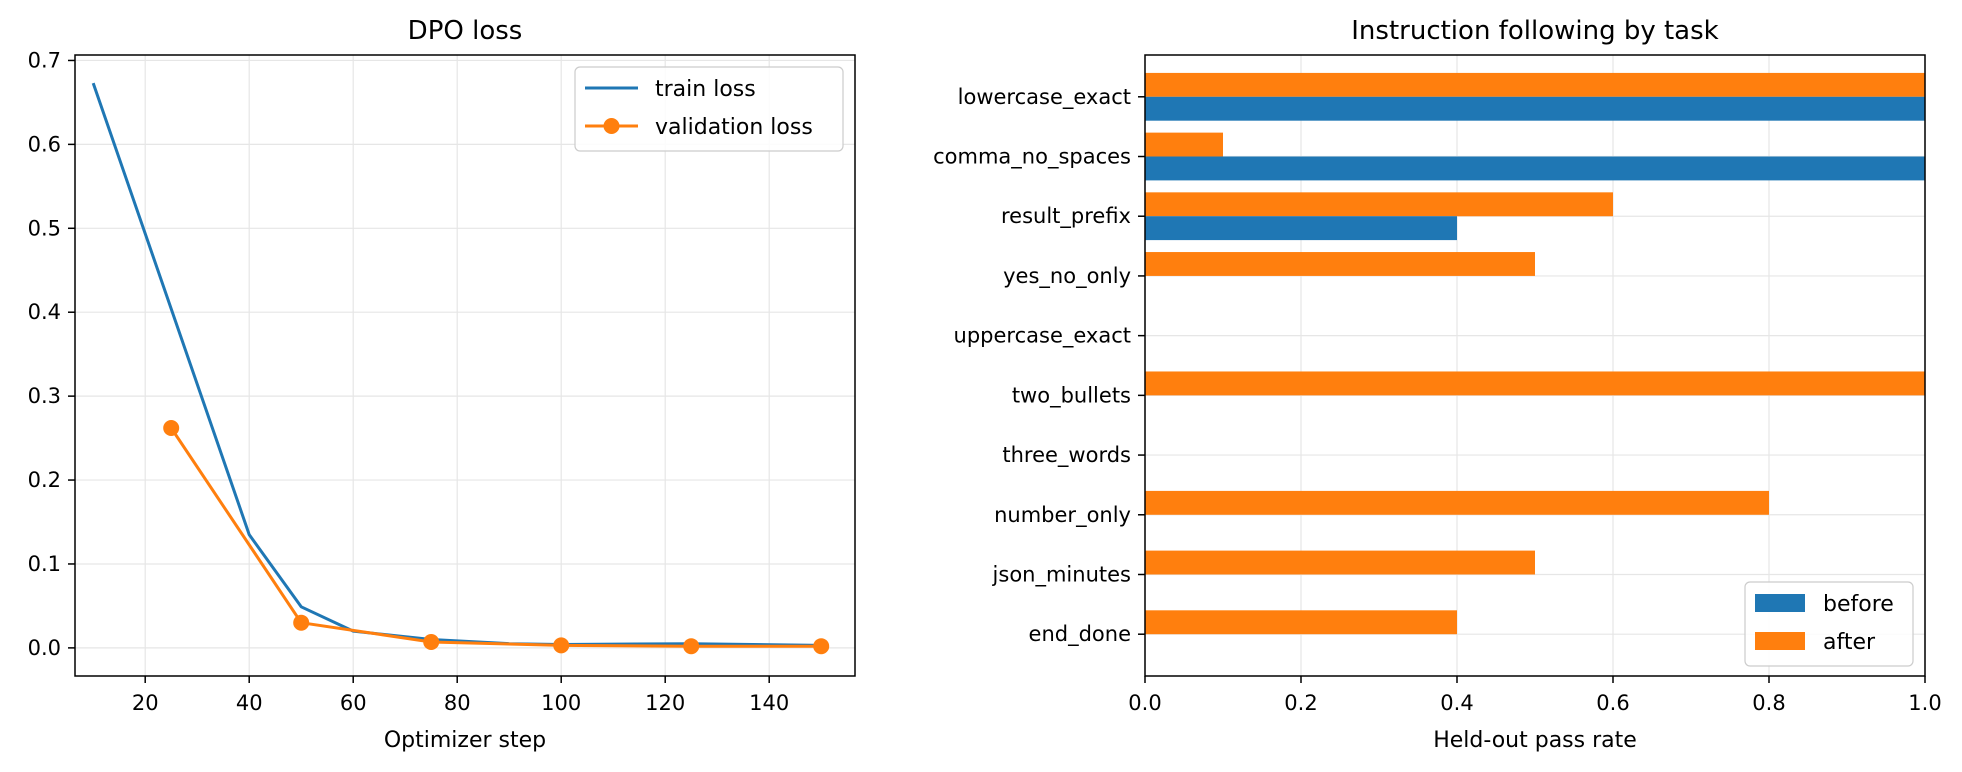 Image resolution: width=1962 pixels, height=772 pixels. What do you see at coordinates (734, 127) in the screenshot?
I see `legend-label: validation loss` at bounding box center [734, 127].